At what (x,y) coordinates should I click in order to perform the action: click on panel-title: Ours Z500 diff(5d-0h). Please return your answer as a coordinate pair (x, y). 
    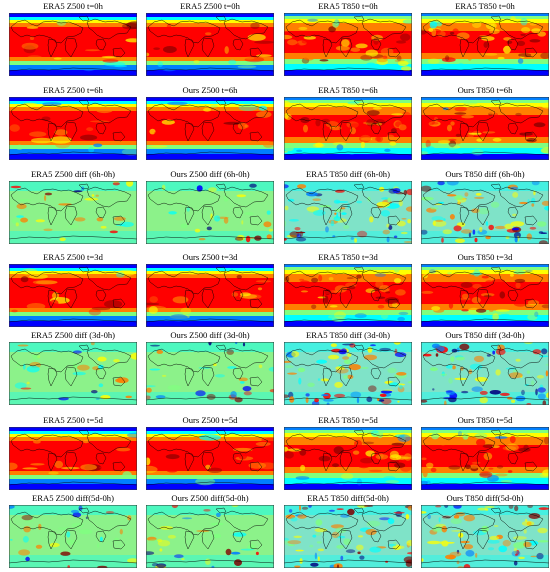
    Looking at the image, I should click on (210, 498).